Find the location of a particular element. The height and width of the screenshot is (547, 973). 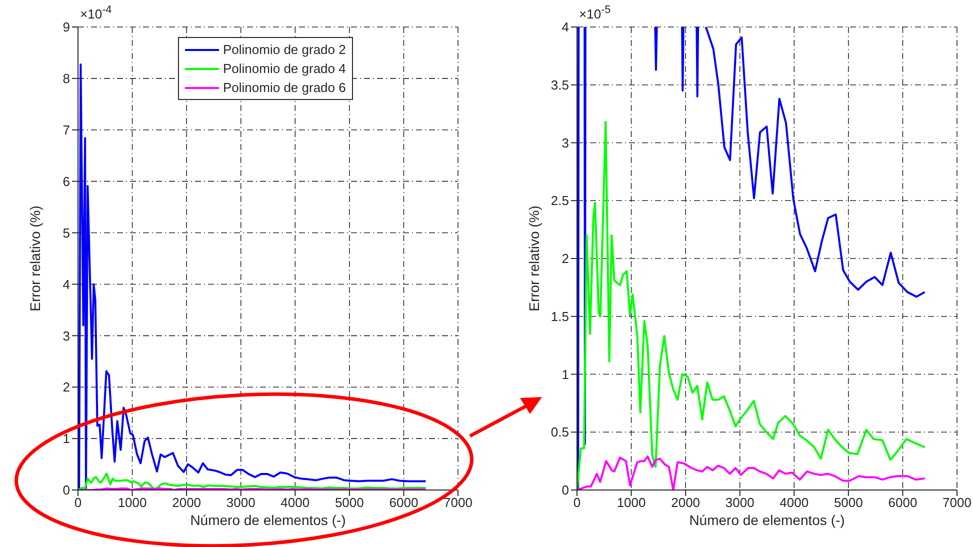

y-tick-label: 8 is located at coordinates (66, 78).